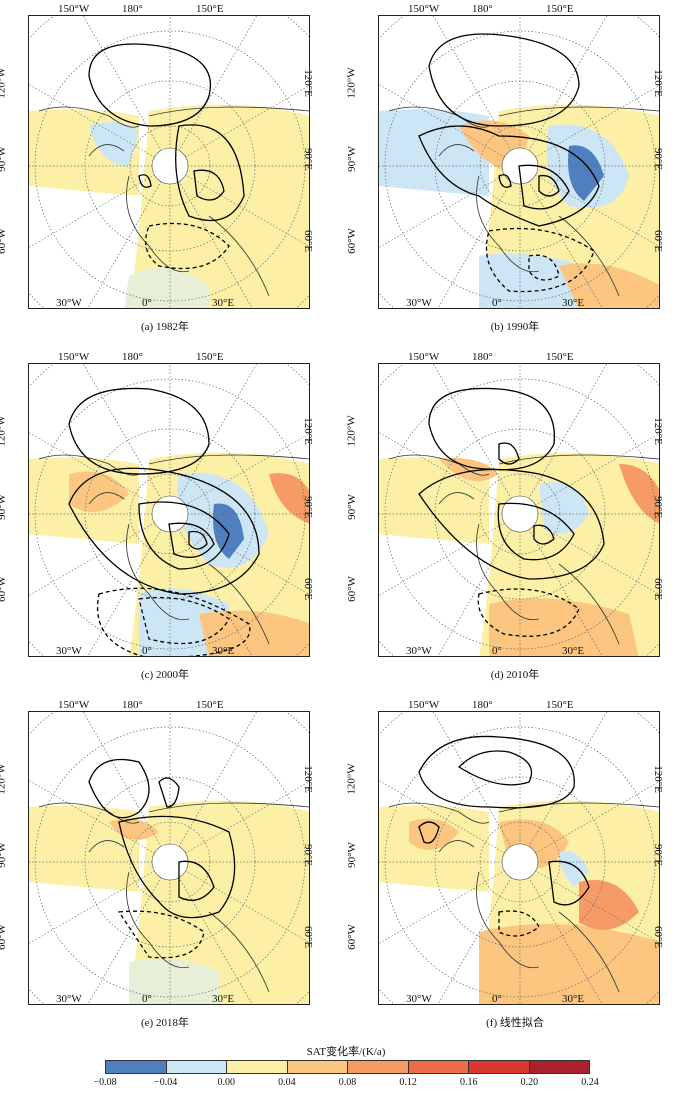  I want to click on panel-caption: (f) 线性拟合, so click(515, 1023).